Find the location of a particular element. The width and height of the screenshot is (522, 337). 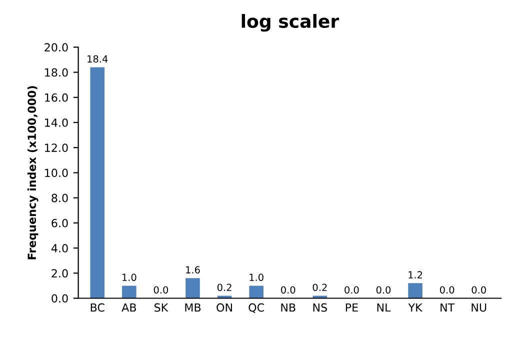

y-tick-label: 14.0 is located at coordinates (56, 122).